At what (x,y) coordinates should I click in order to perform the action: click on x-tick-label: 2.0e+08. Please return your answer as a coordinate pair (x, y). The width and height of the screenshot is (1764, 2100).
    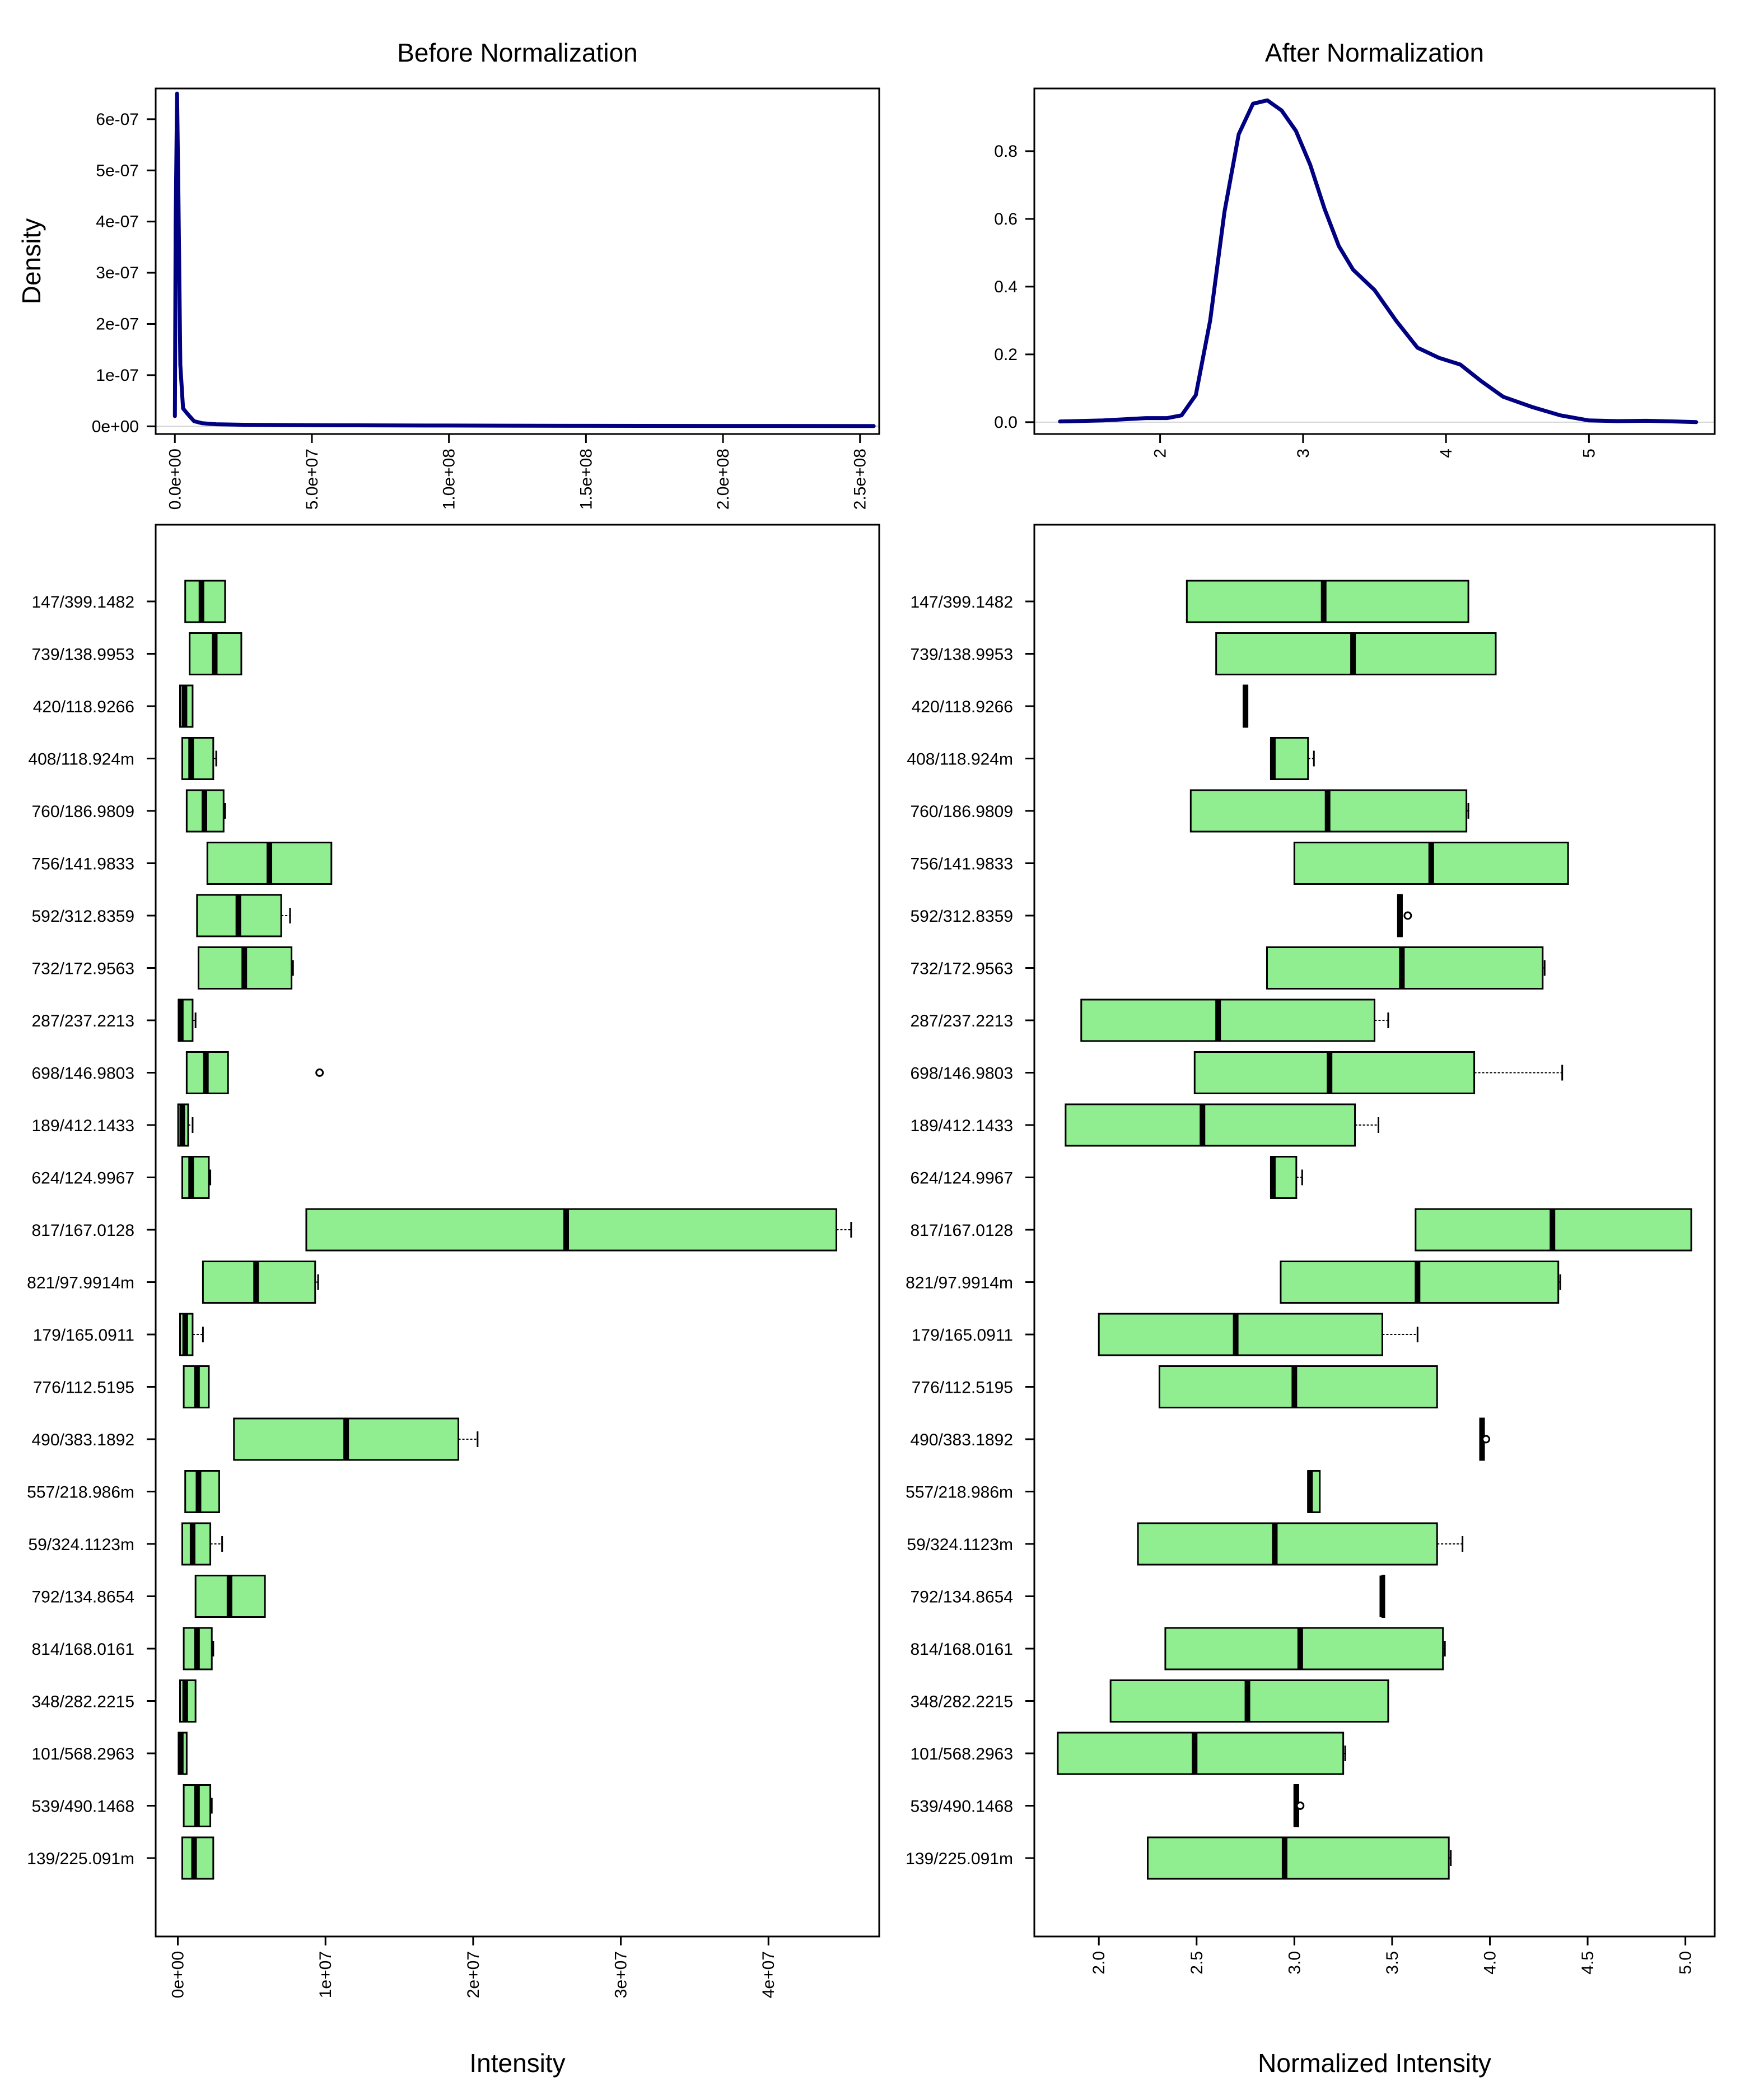
    Looking at the image, I should click on (723, 480).